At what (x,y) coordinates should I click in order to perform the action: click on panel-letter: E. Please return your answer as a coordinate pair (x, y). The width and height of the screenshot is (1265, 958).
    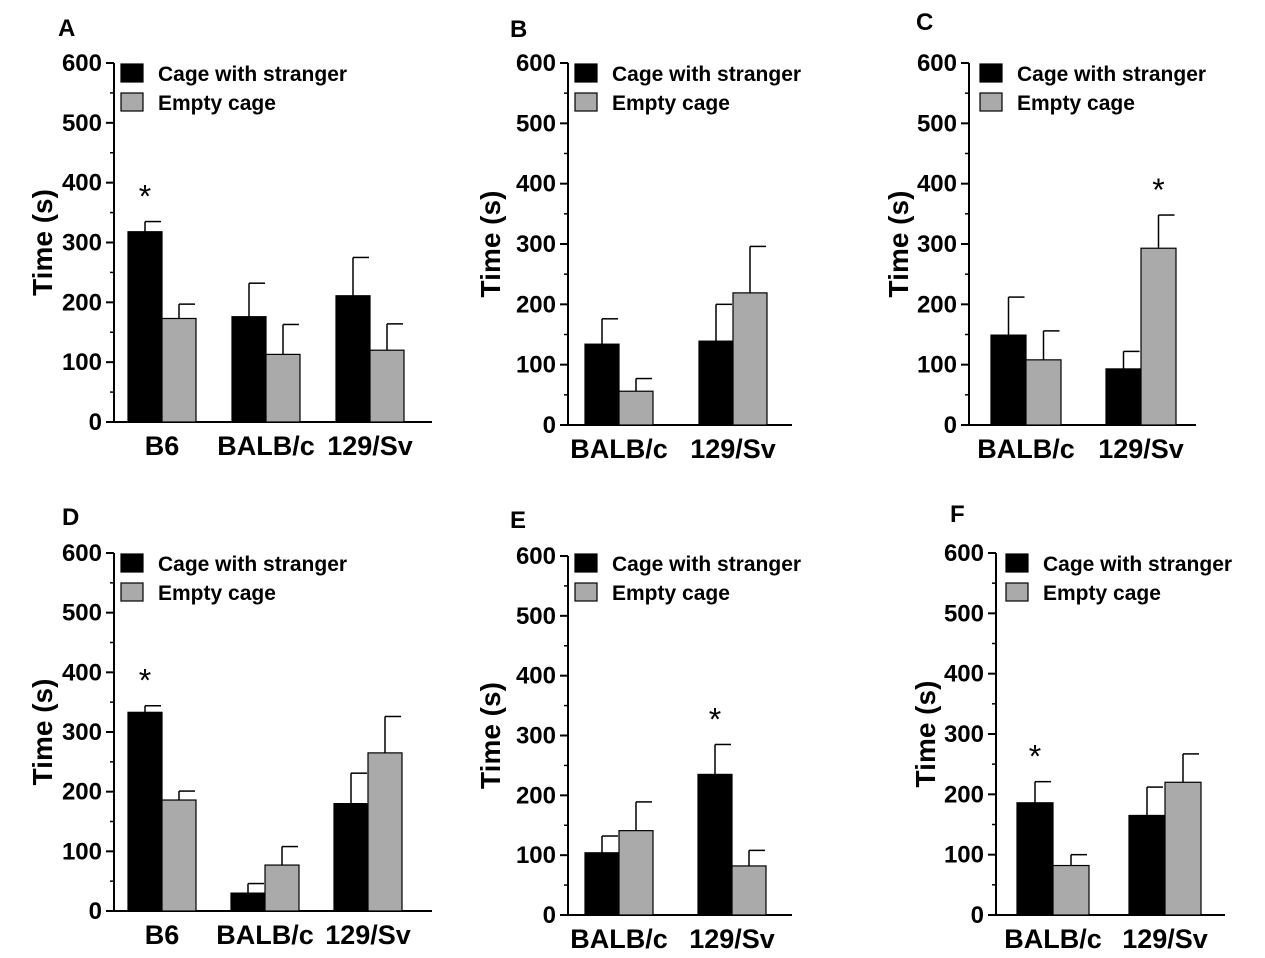
    Looking at the image, I should click on (518, 520).